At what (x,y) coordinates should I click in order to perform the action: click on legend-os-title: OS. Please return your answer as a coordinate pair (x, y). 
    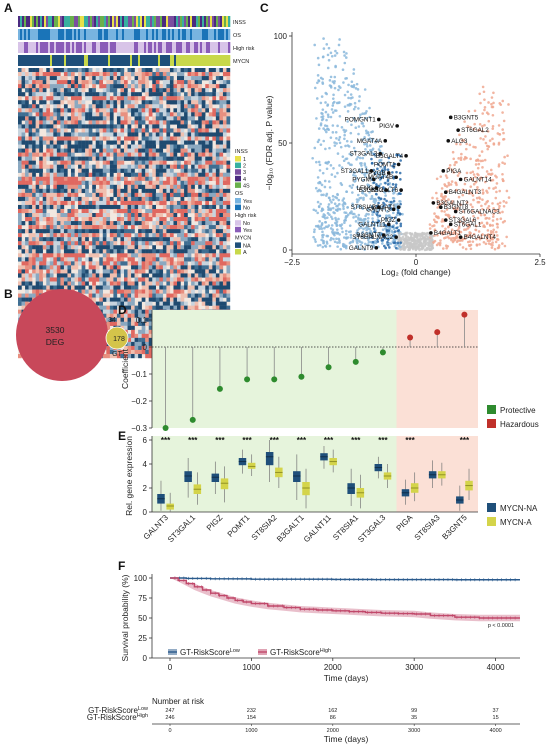
    Looking at the image, I should click on (239, 194).